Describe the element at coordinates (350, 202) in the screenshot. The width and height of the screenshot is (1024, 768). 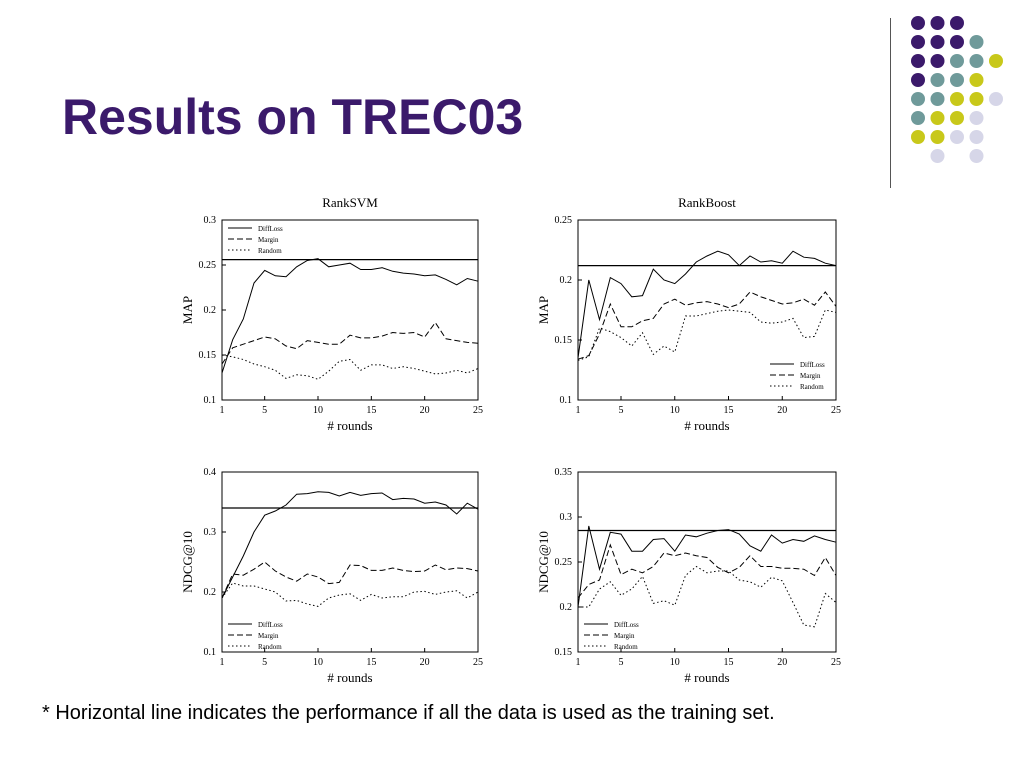
I see `chart-title: RankSVM` at that location.